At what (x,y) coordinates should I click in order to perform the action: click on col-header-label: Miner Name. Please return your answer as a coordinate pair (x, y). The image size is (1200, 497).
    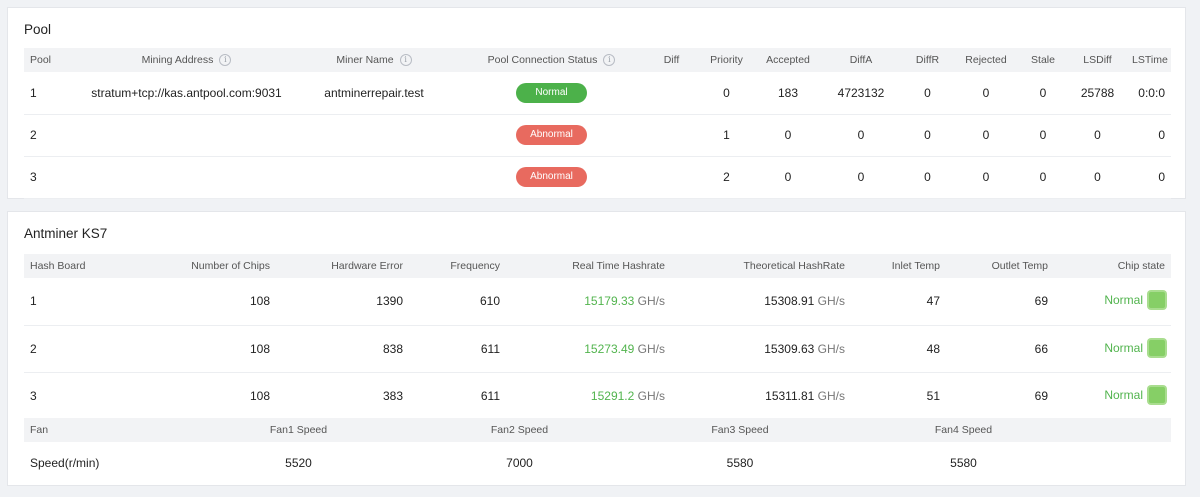
    Looking at the image, I should click on (365, 59).